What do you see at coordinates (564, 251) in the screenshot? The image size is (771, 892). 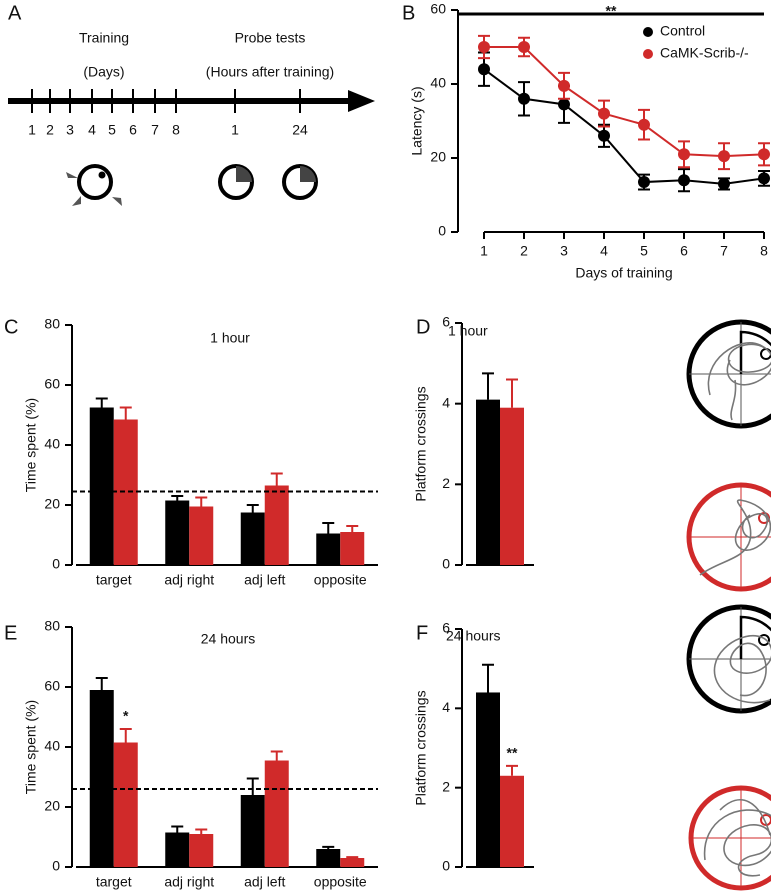 I see `x-tick-label: 3` at bounding box center [564, 251].